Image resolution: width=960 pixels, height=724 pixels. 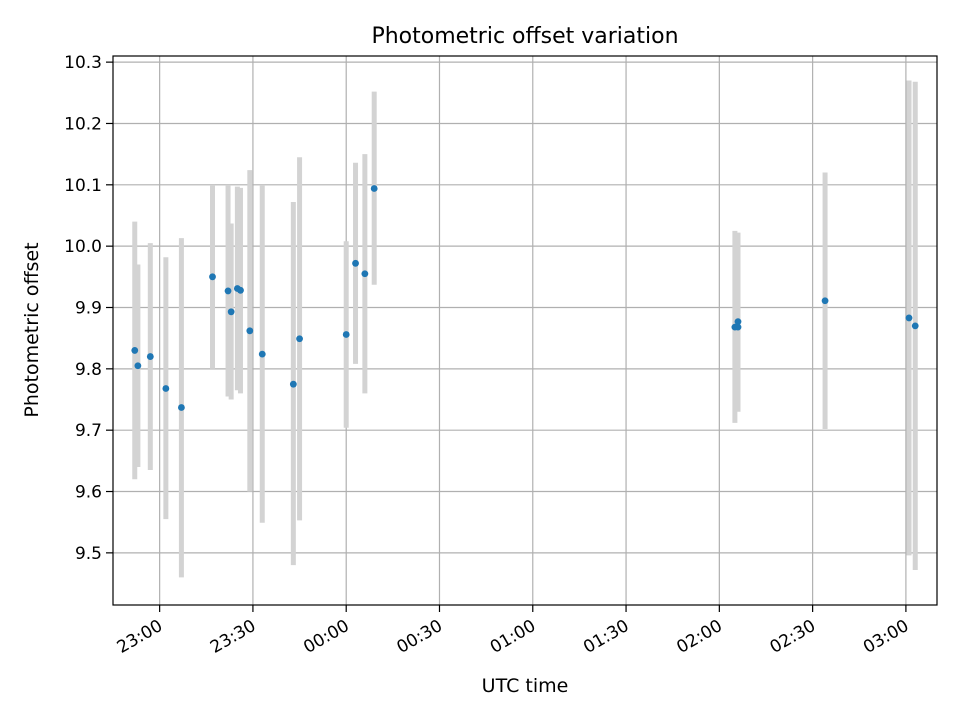 What do you see at coordinates (88, 370) in the screenshot?
I see `y-tick-label: 9.8` at bounding box center [88, 370].